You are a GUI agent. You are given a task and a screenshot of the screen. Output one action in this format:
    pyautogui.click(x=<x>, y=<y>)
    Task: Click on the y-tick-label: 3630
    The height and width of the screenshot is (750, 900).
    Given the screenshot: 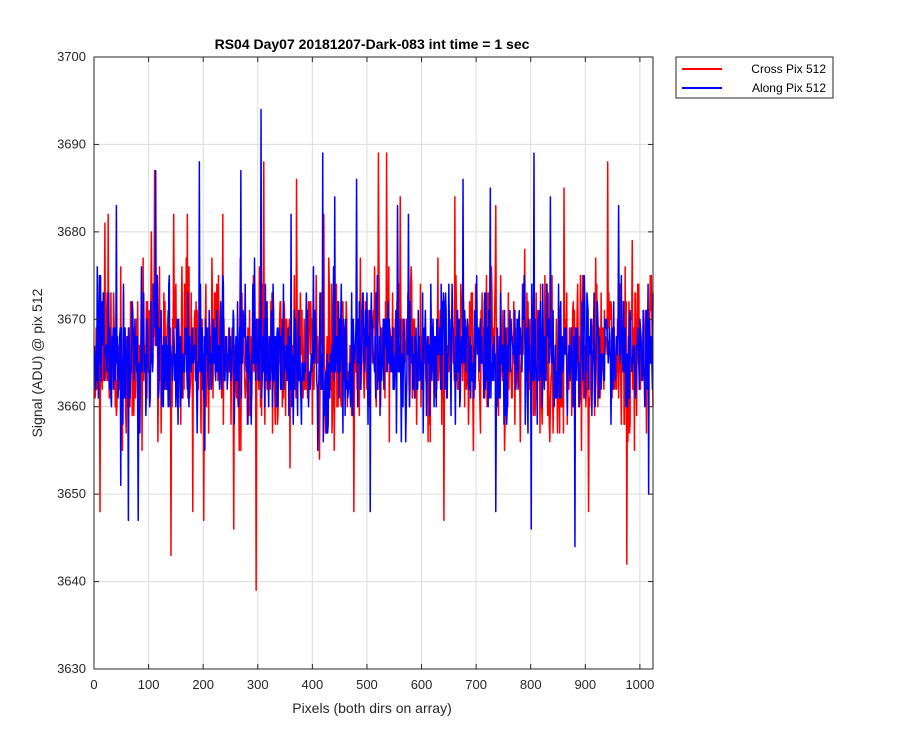 What is the action you would take?
    pyautogui.click(x=71, y=668)
    